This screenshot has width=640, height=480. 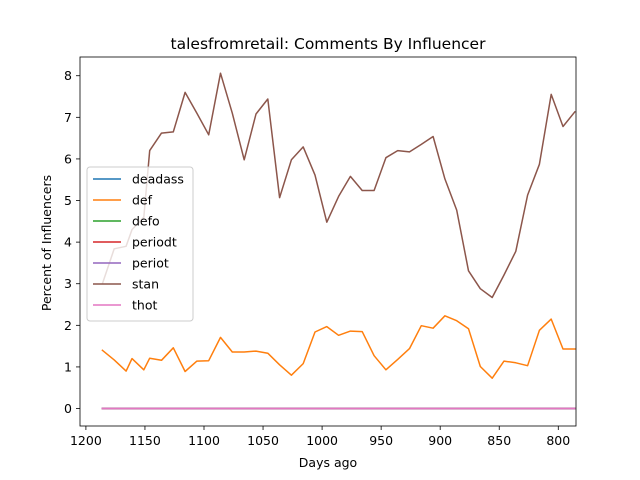 What do you see at coordinates (322, 440) in the screenshot?
I see `x-tick-label: 1000` at bounding box center [322, 440].